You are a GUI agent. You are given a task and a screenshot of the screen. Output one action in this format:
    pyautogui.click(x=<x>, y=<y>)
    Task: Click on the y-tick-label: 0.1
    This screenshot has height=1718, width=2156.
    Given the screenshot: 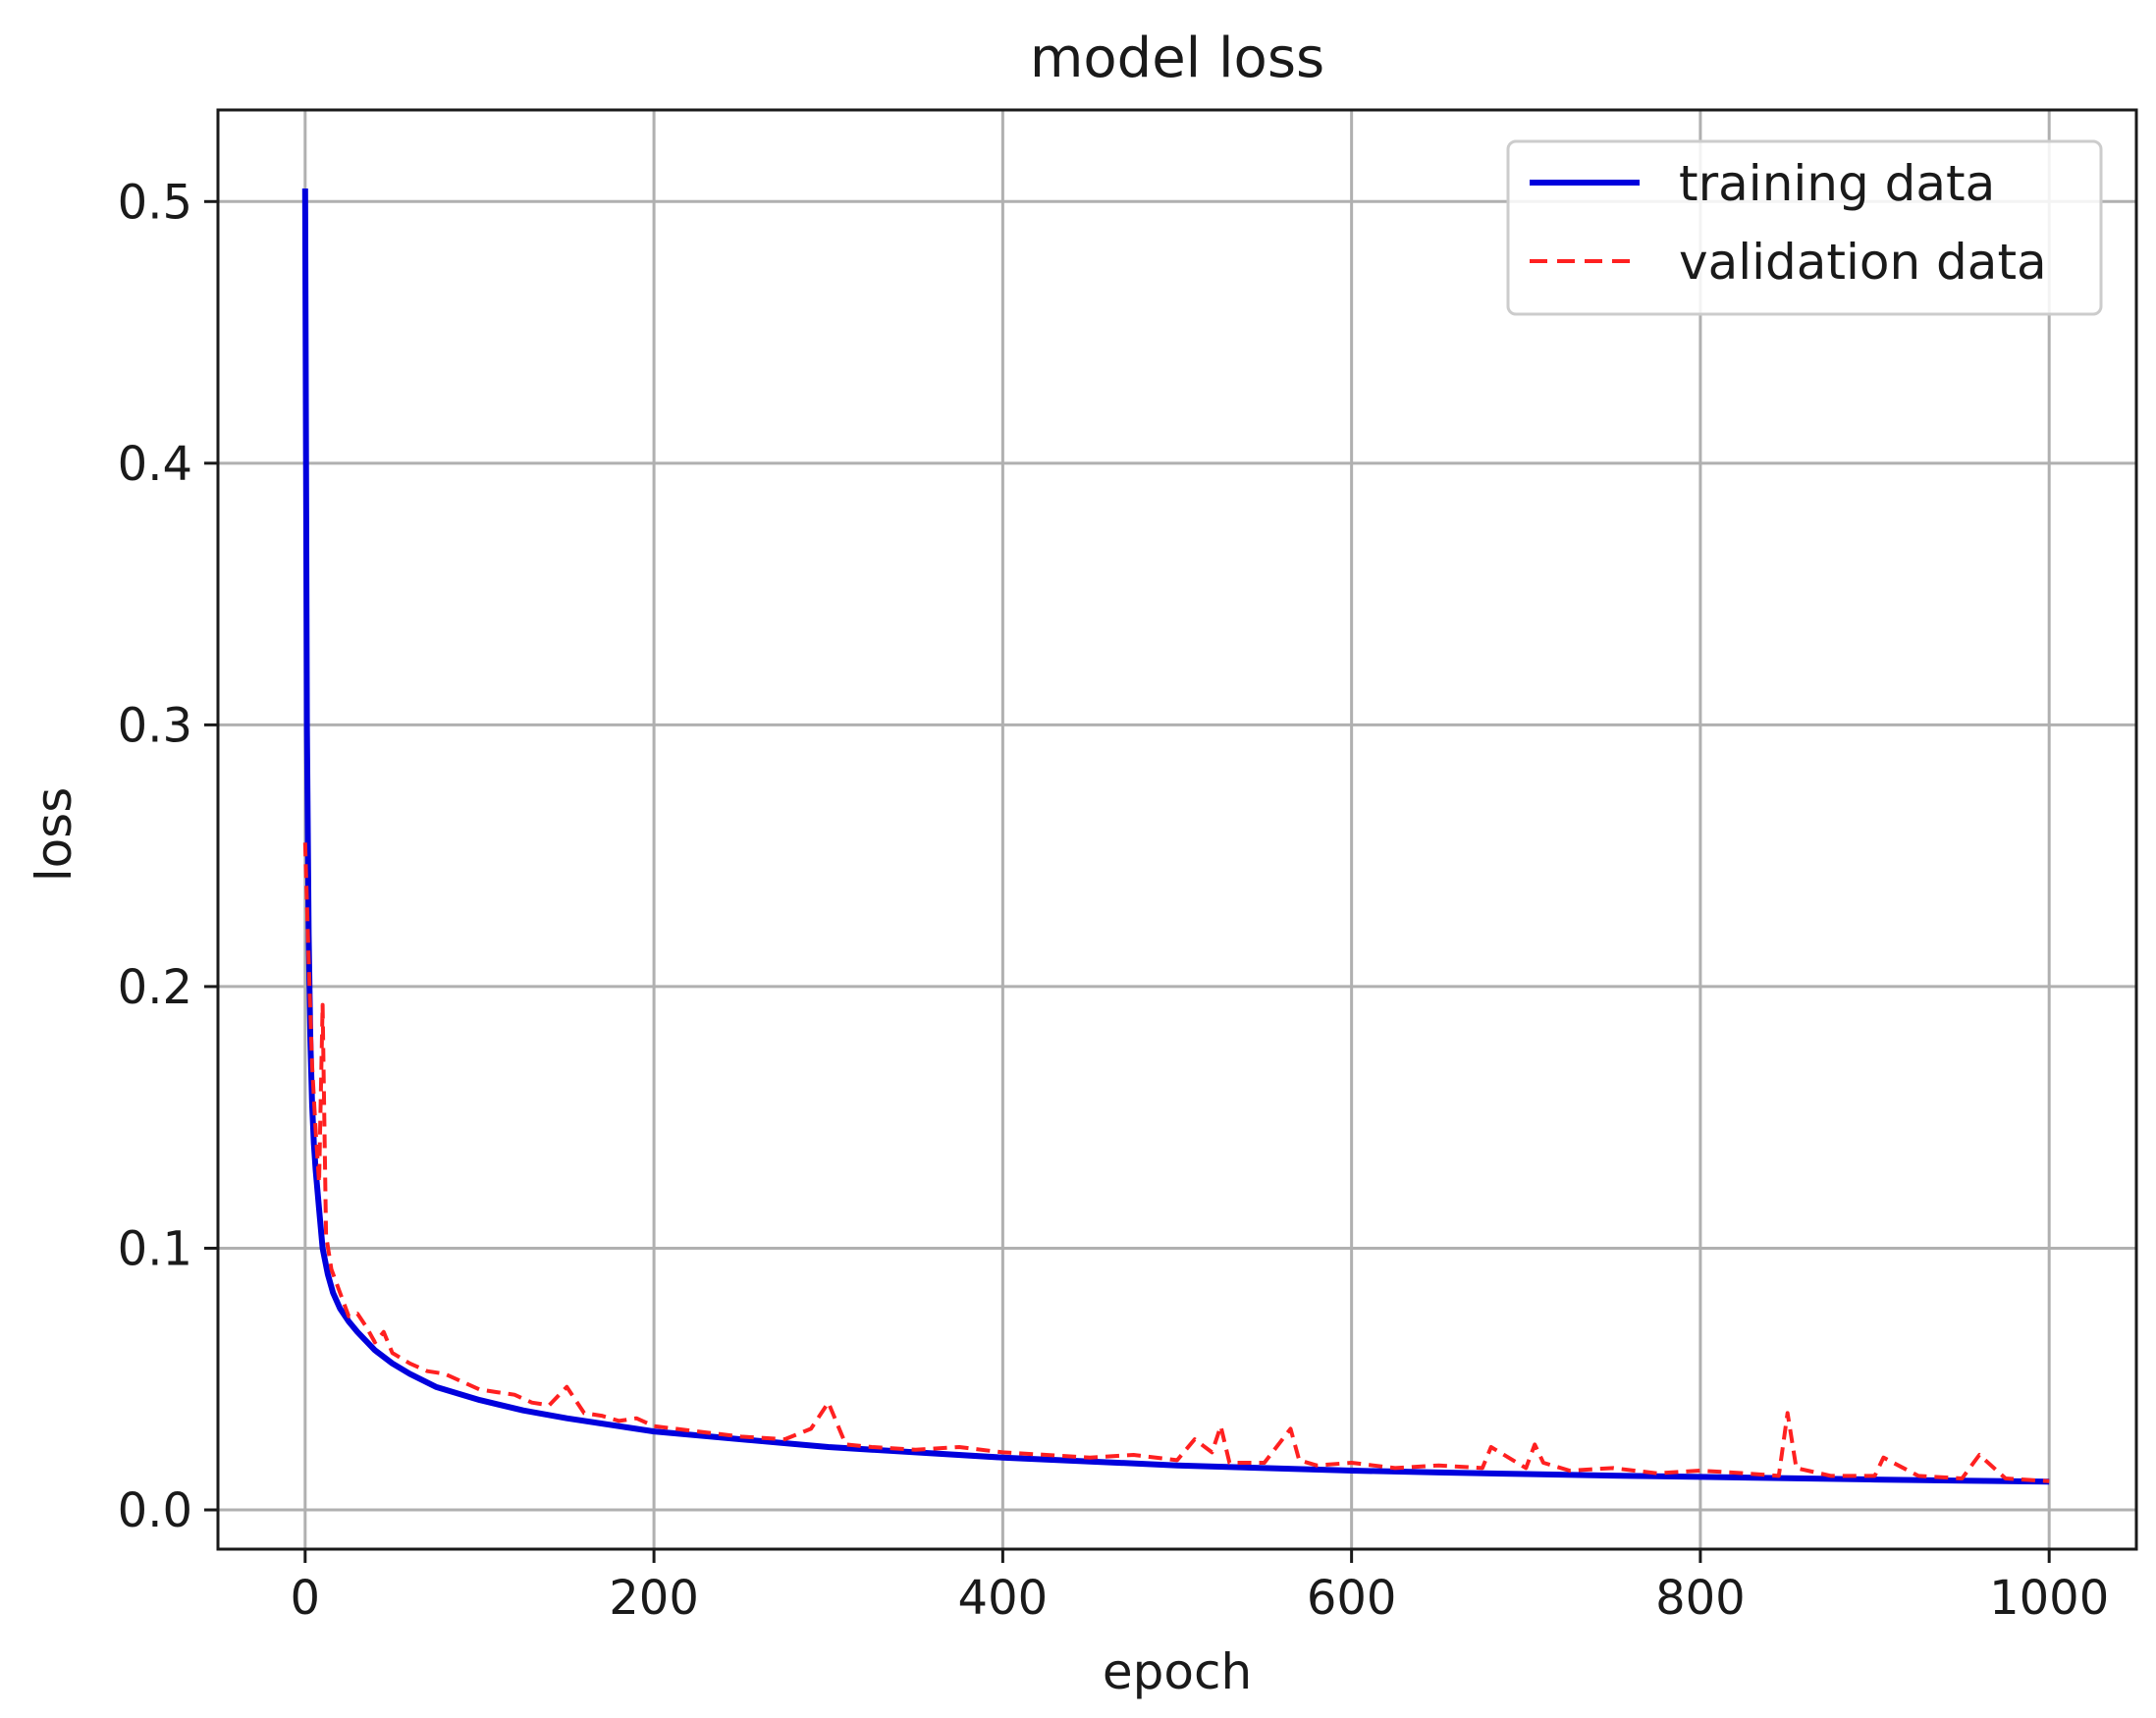 What is the action you would take?
    pyautogui.click(x=155, y=1248)
    